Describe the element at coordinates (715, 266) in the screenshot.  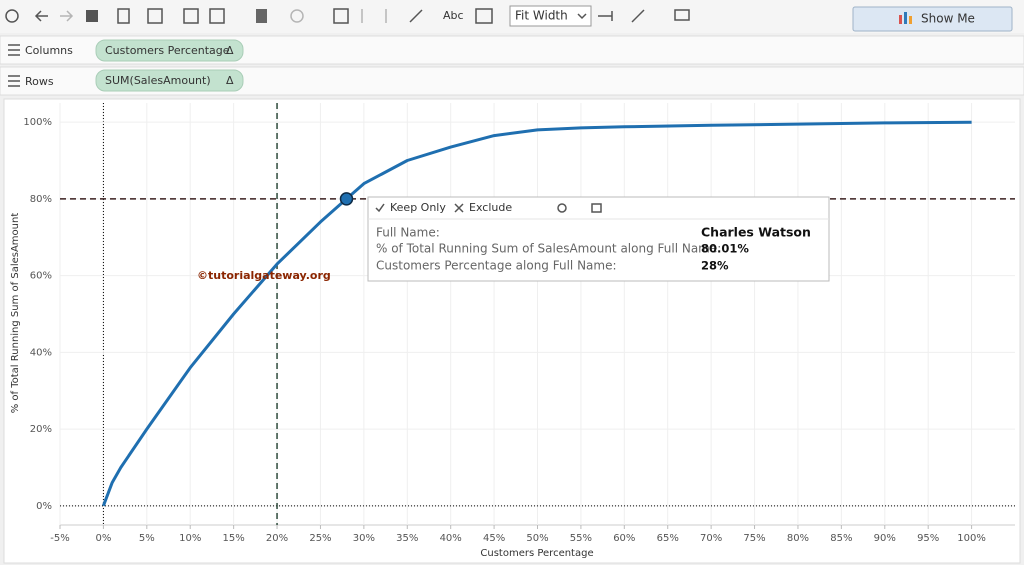
I see `tooltip-value: 28%` at that location.